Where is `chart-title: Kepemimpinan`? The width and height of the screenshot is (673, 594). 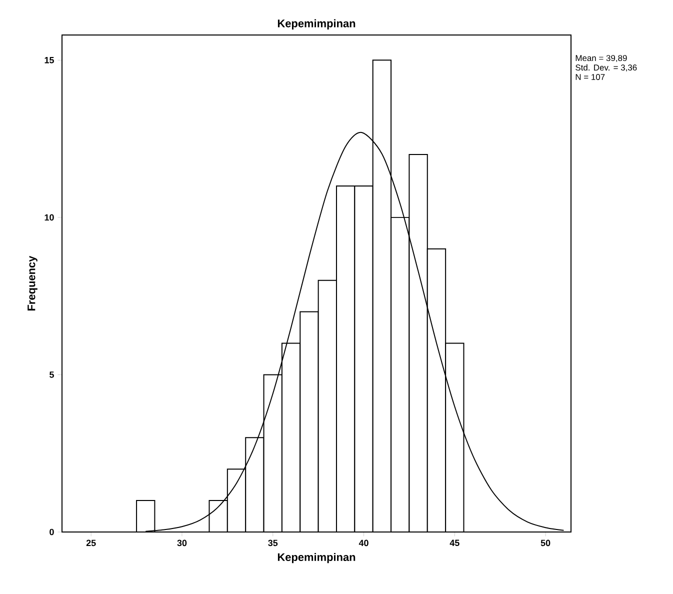 chart-title: Kepemimpinan is located at coordinates (317, 24).